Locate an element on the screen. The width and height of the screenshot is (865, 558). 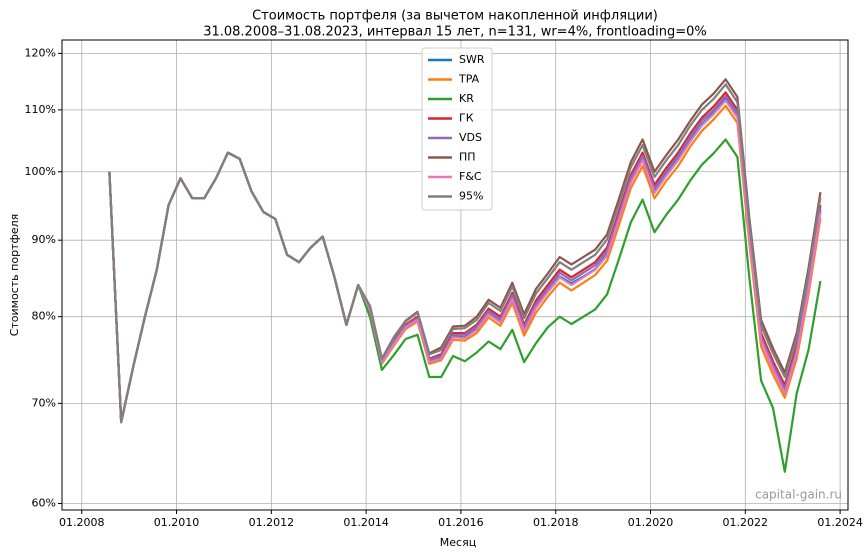
x-tick-label: 01.2010 is located at coordinates (177, 522).